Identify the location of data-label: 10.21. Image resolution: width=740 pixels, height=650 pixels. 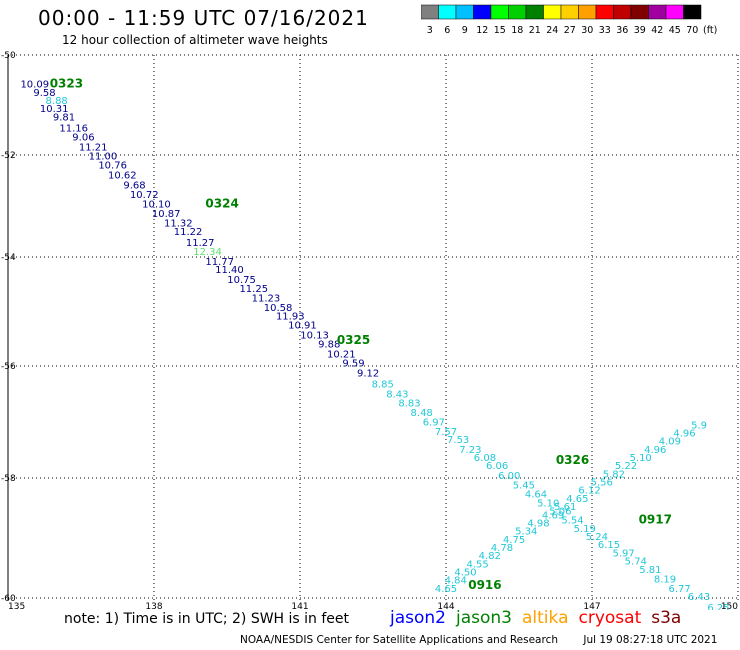
(341, 354).